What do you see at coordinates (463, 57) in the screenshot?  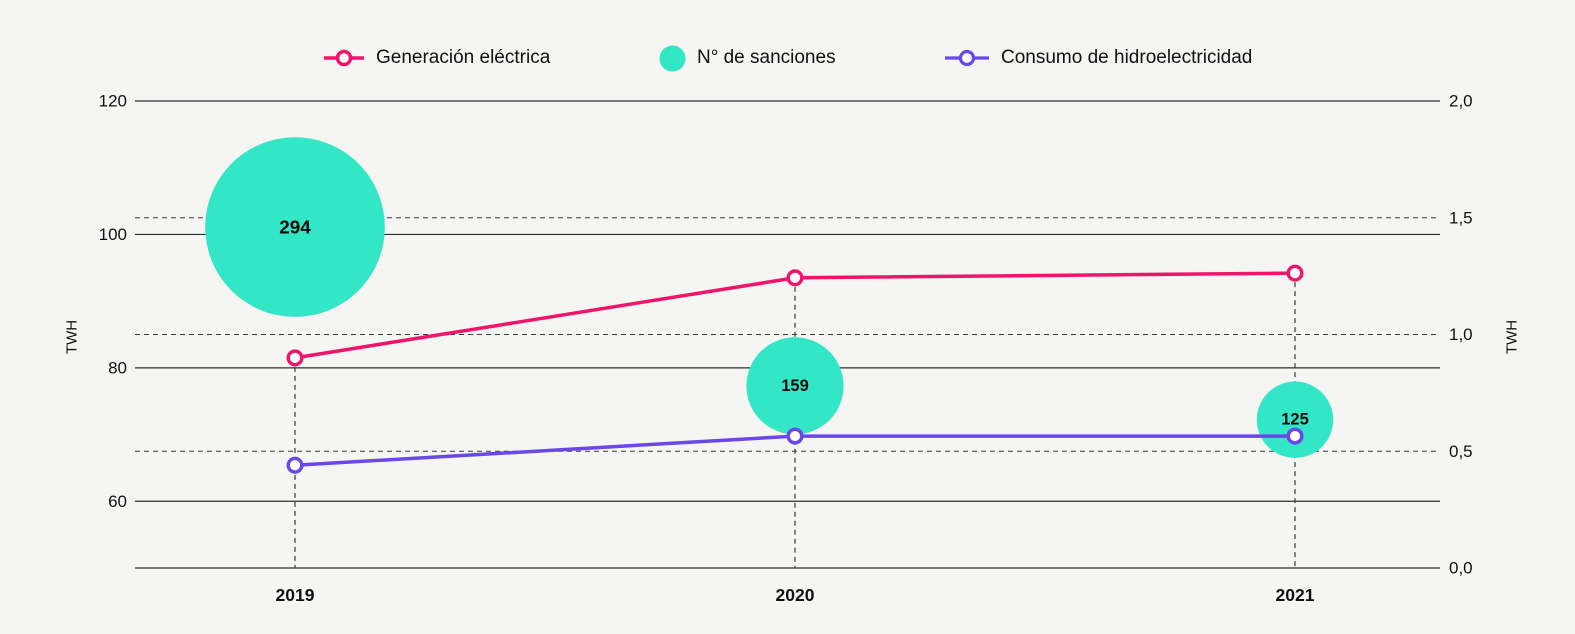 I see `legend-label-generacion: Generación eléctrica` at bounding box center [463, 57].